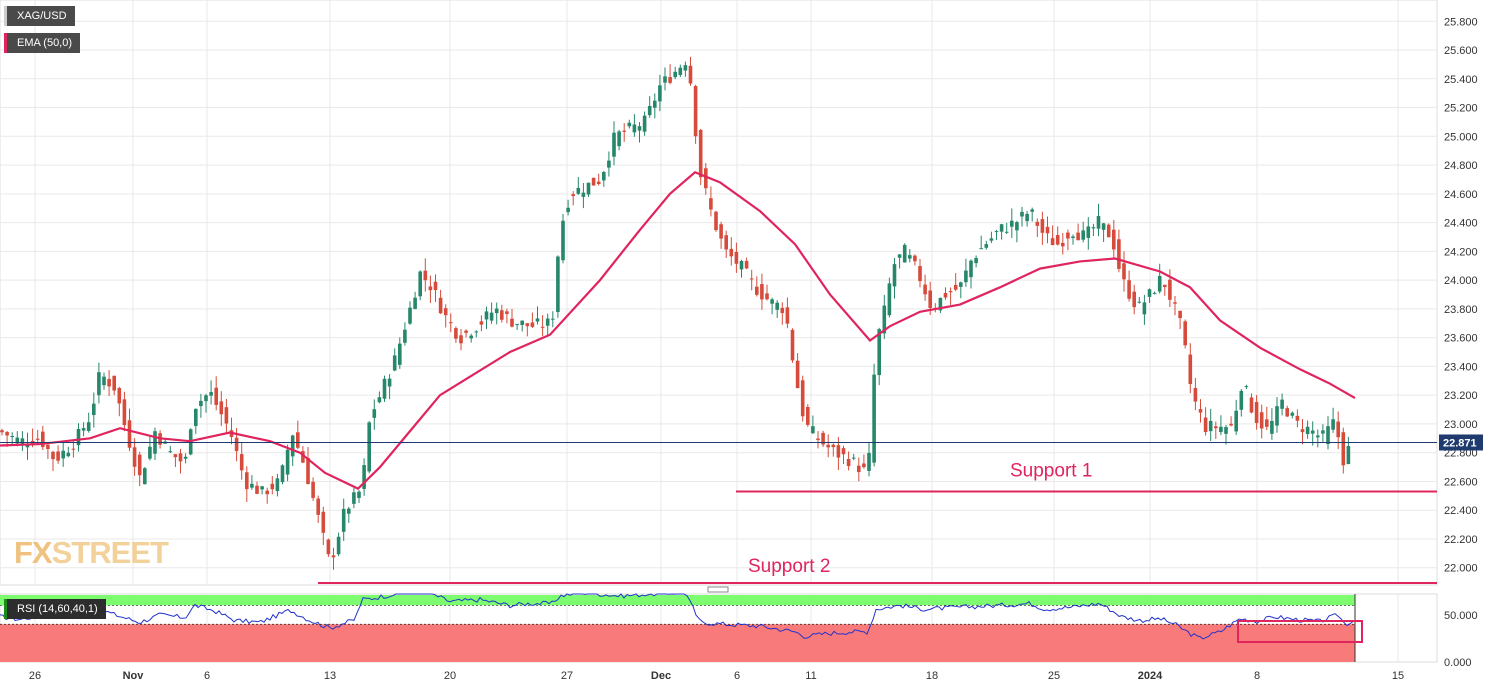 This screenshot has height=693, width=1501. Describe the element at coordinates (677, 600) in the screenshot. I see `rsi-overbought-zone` at that location.